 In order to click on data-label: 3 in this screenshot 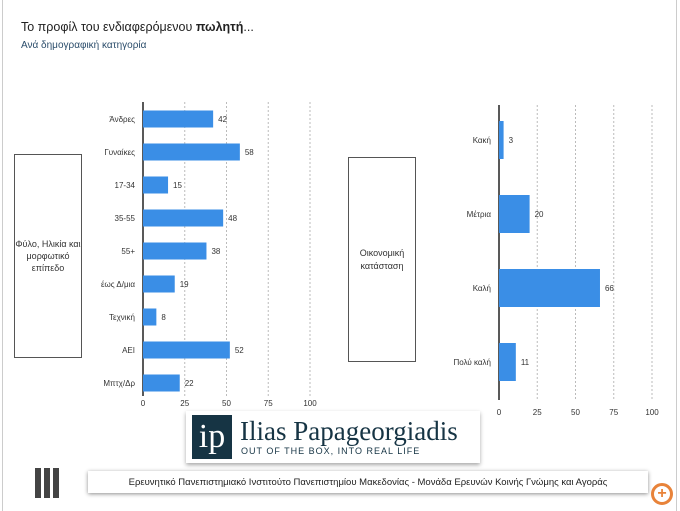, I will do `click(511, 140)`.